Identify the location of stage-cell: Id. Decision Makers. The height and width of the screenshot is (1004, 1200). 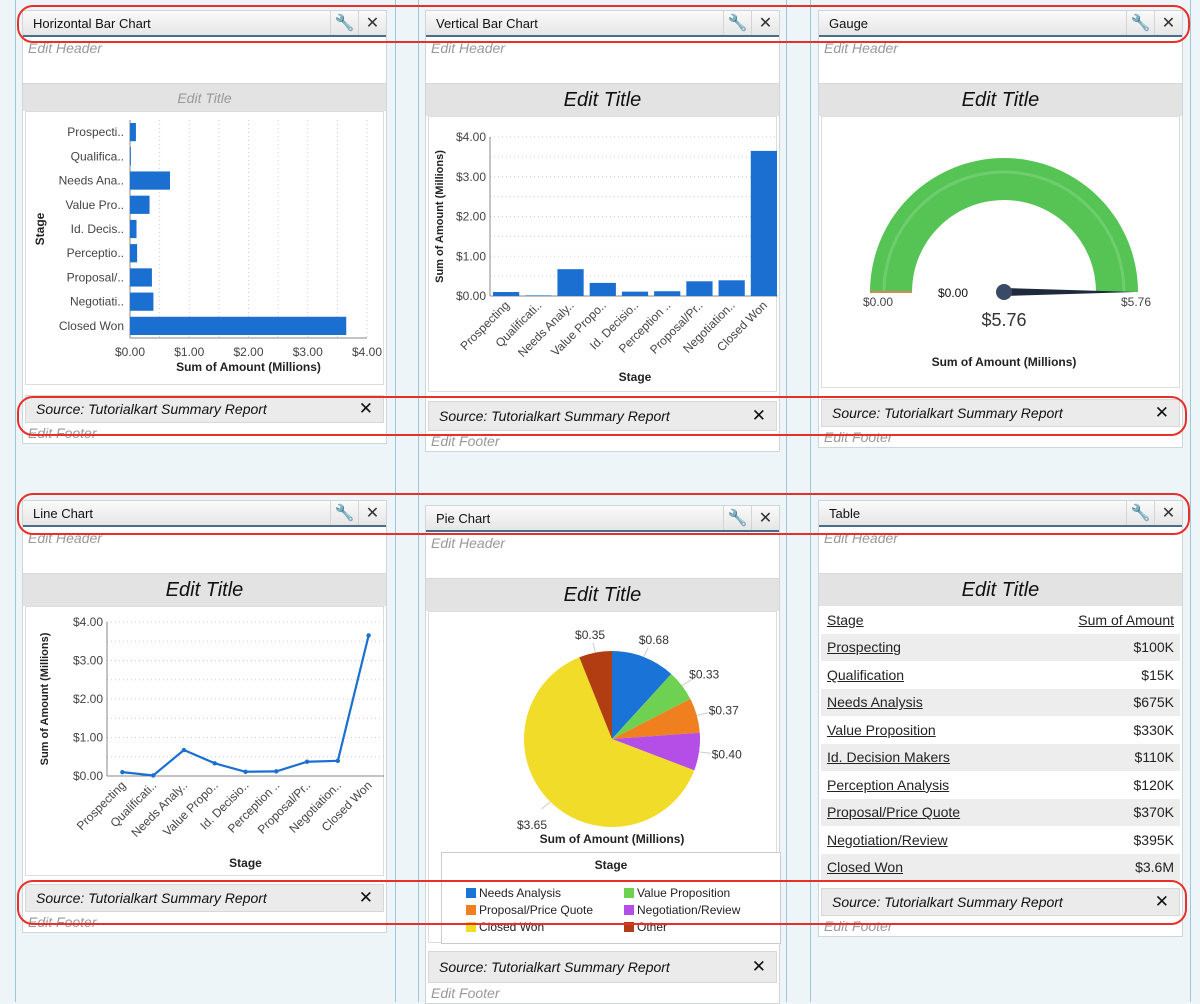
(924, 757).